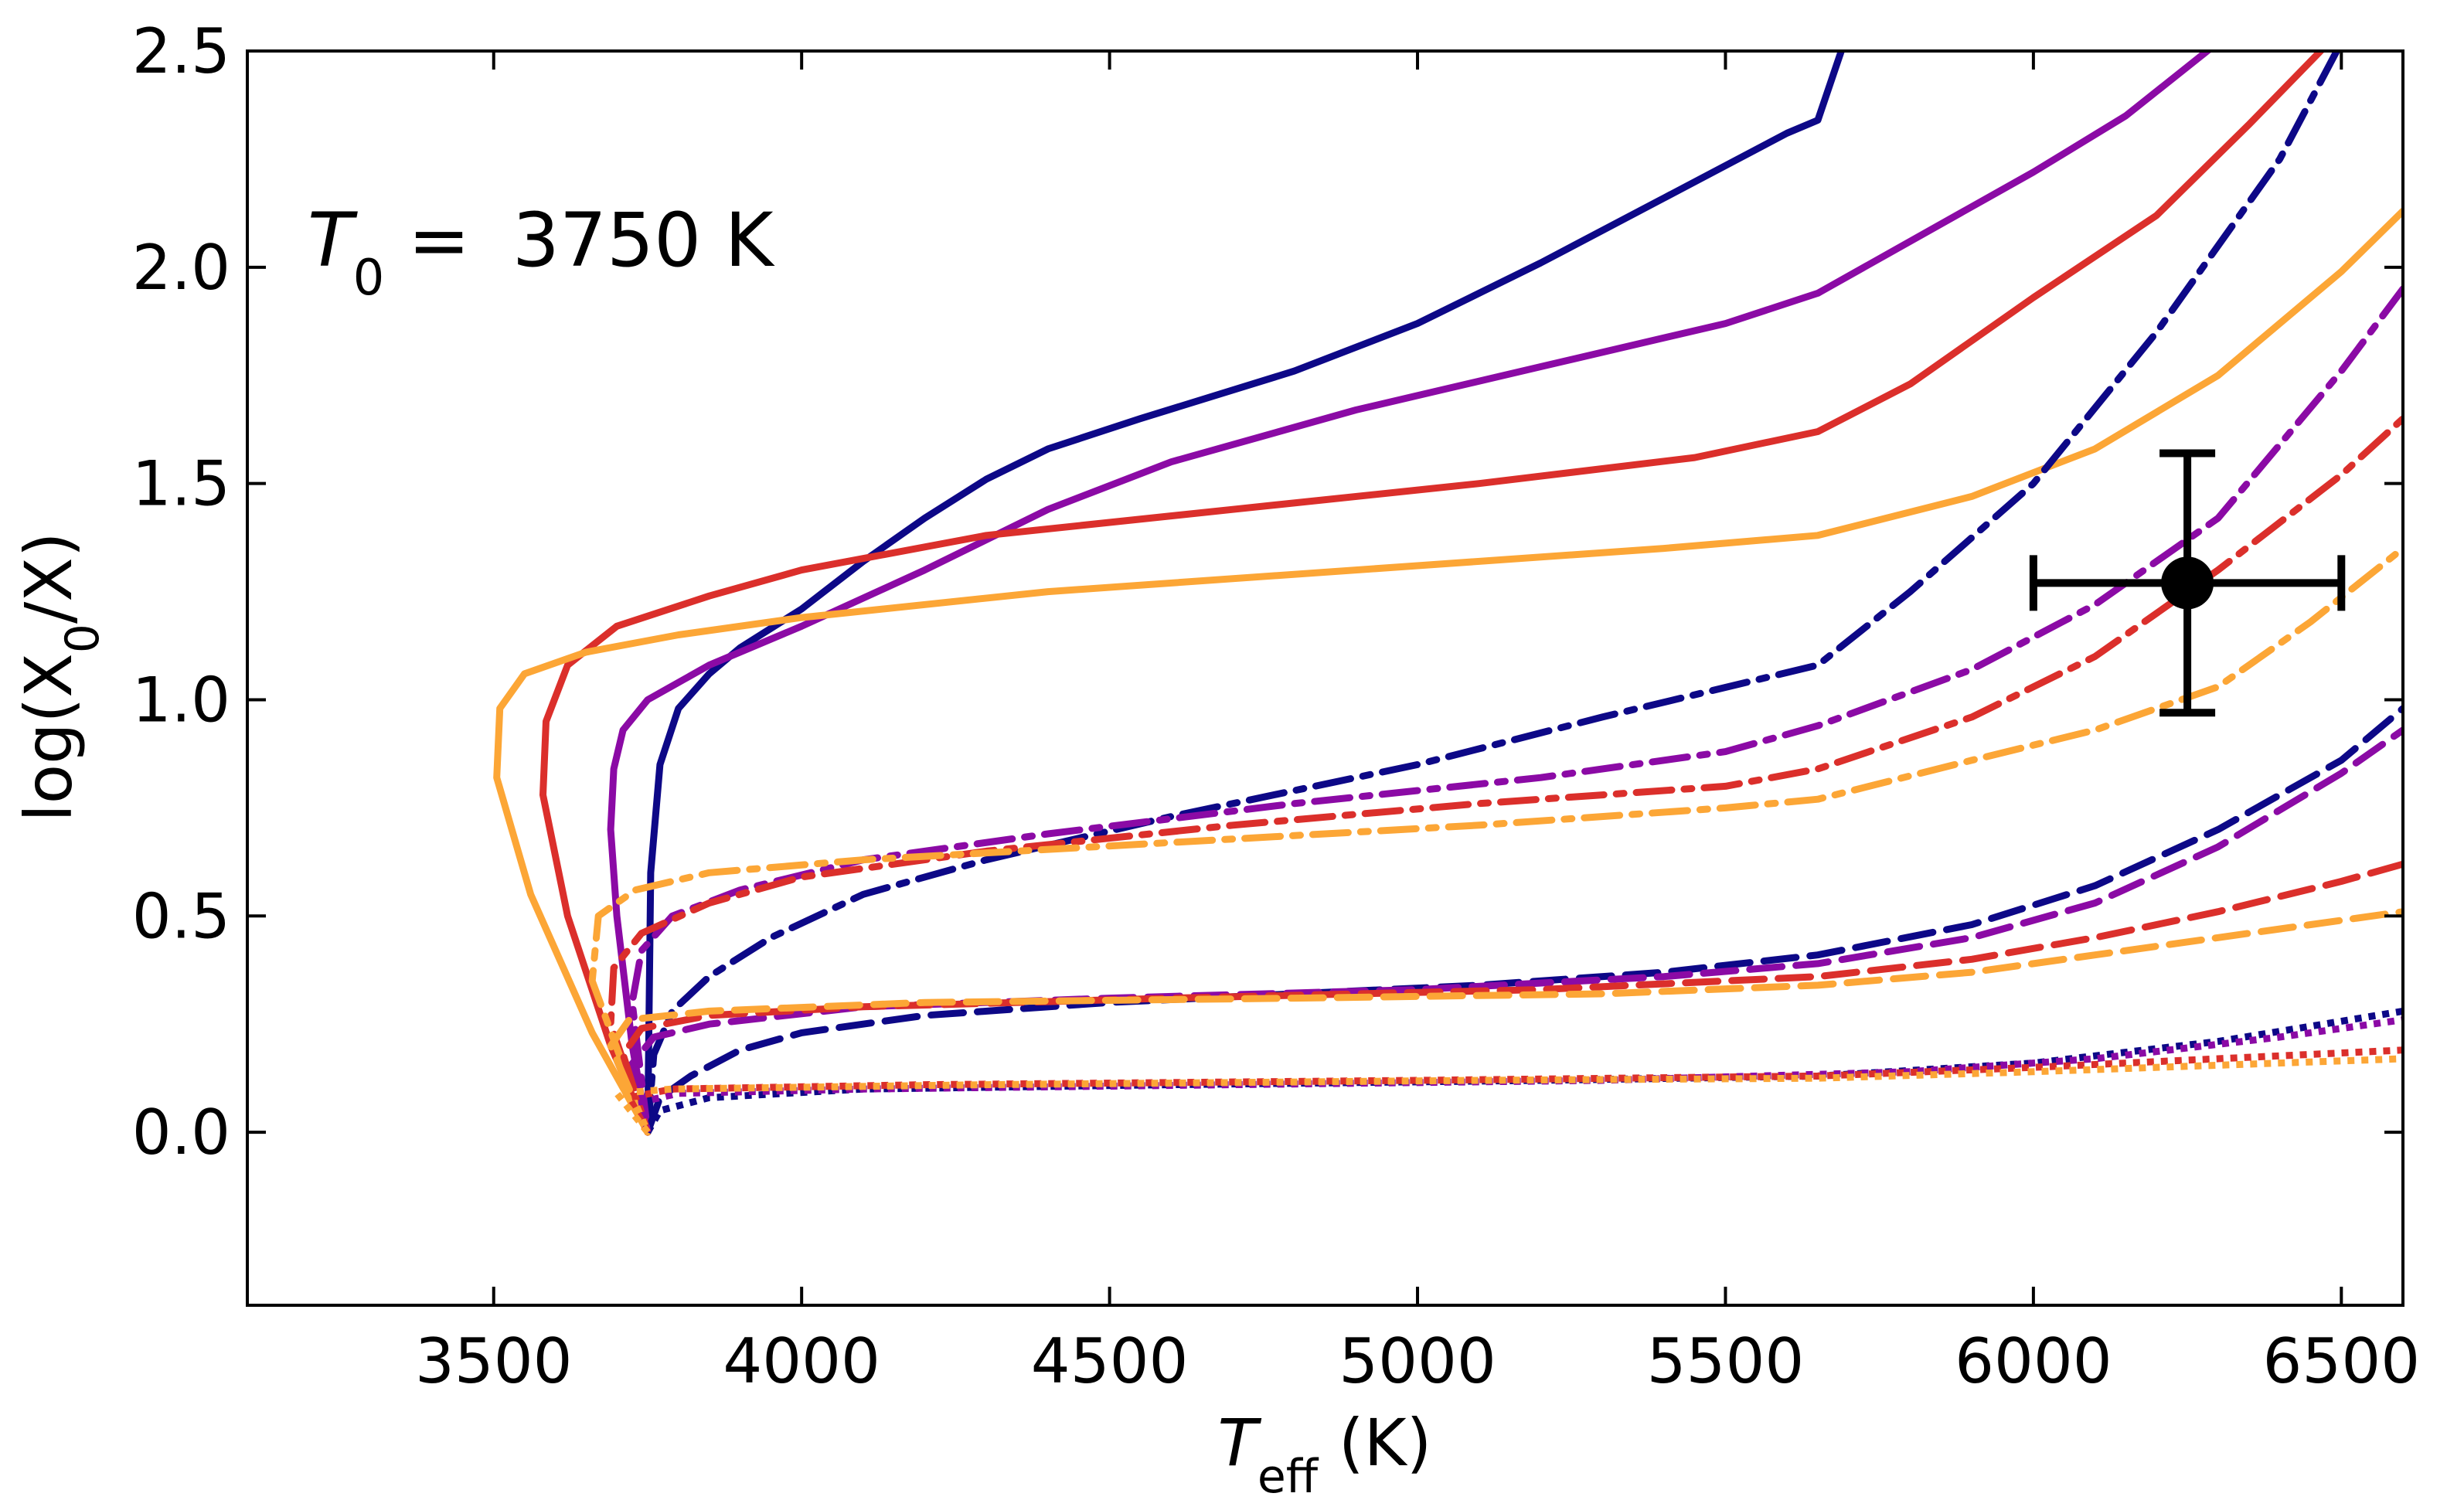 The height and width of the screenshot is (1500, 2464). I want to click on y-tick-label: 2.5, so click(181, 51).